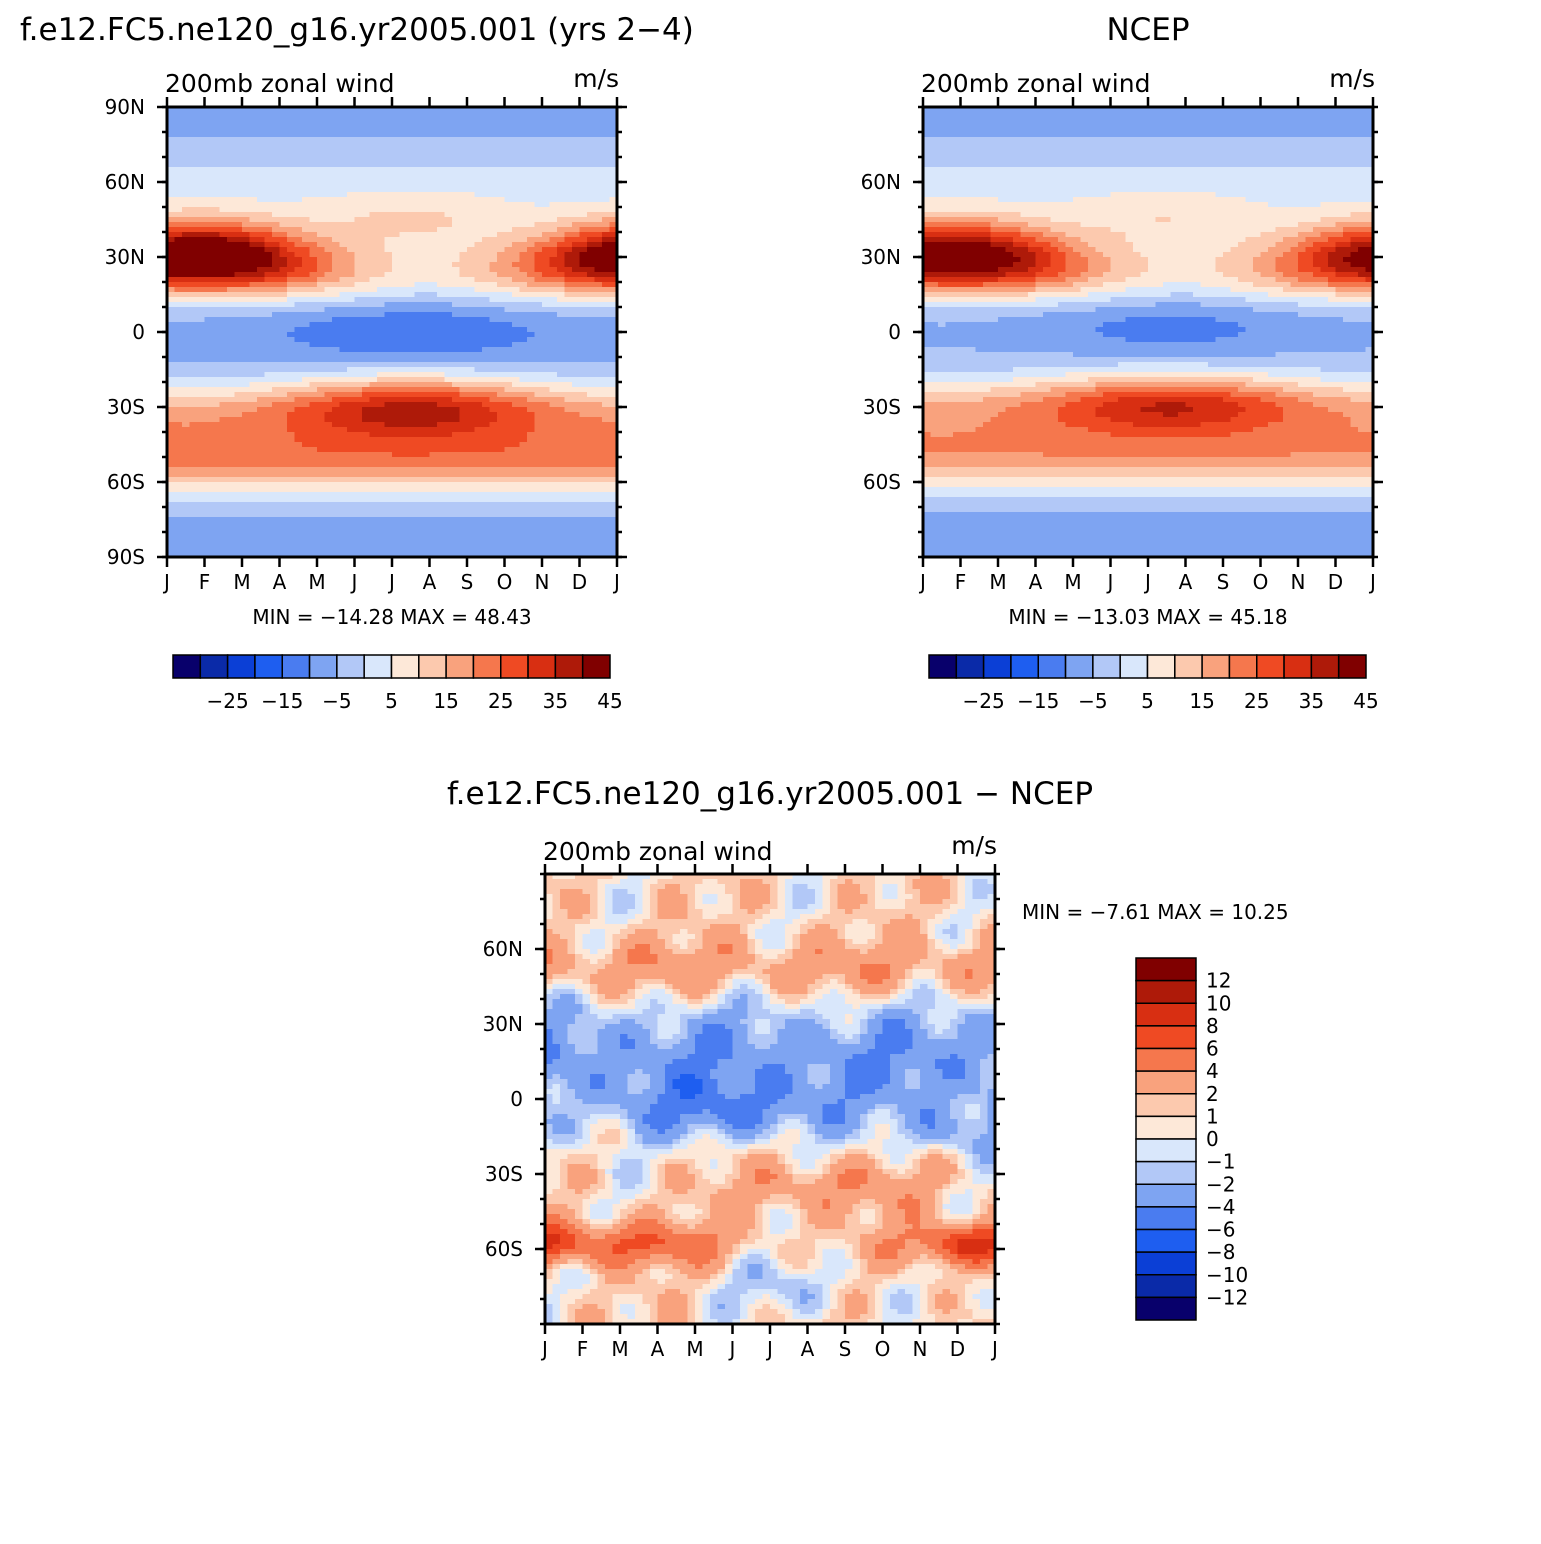 This screenshot has height=1544, width=1541. Describe the element at coordinates (282, 701) in the screenshot. I see `colorbar-label: −15` at that location.